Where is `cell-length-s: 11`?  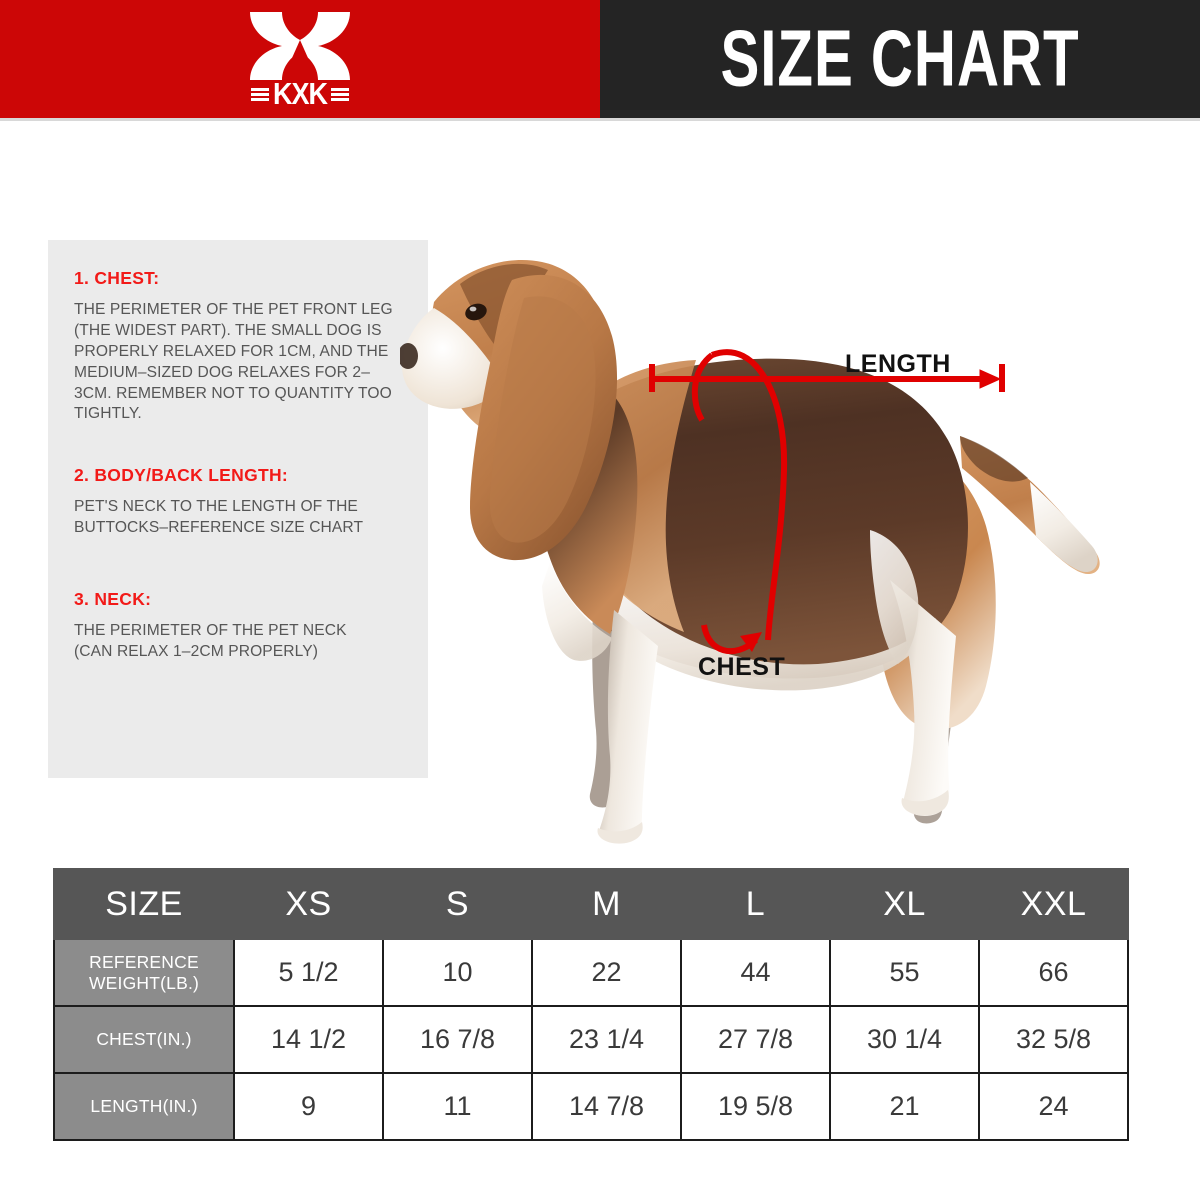
cell-length-s: 11 is located at coordinates (457, 1106).